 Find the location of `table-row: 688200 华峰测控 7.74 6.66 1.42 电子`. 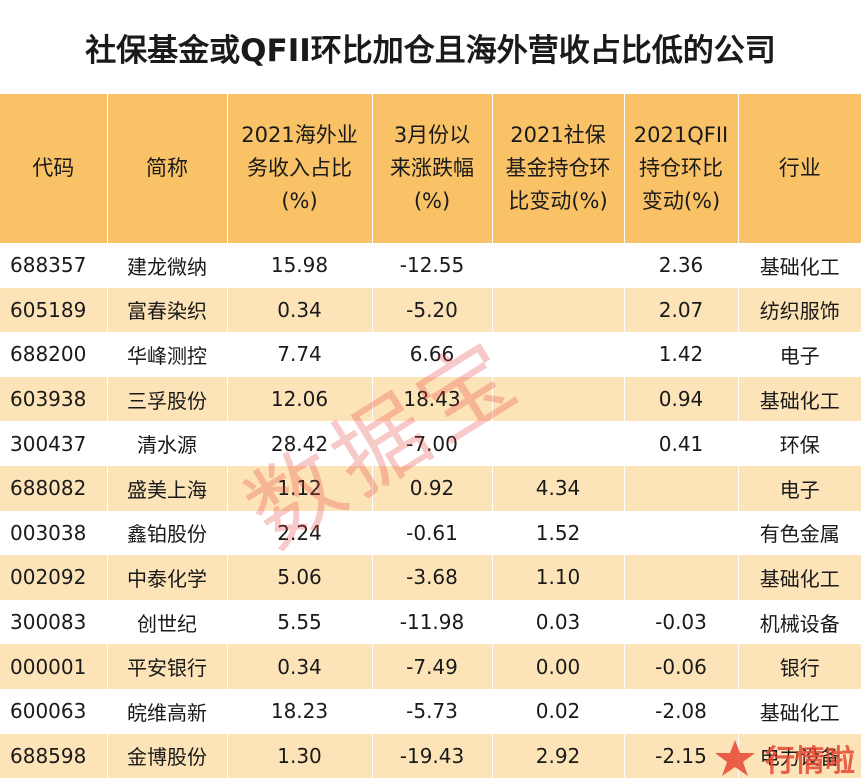

table-row: 688200 华峰测控 7.74 6.66 1.42 电子 is located at coordinates (430, 354).